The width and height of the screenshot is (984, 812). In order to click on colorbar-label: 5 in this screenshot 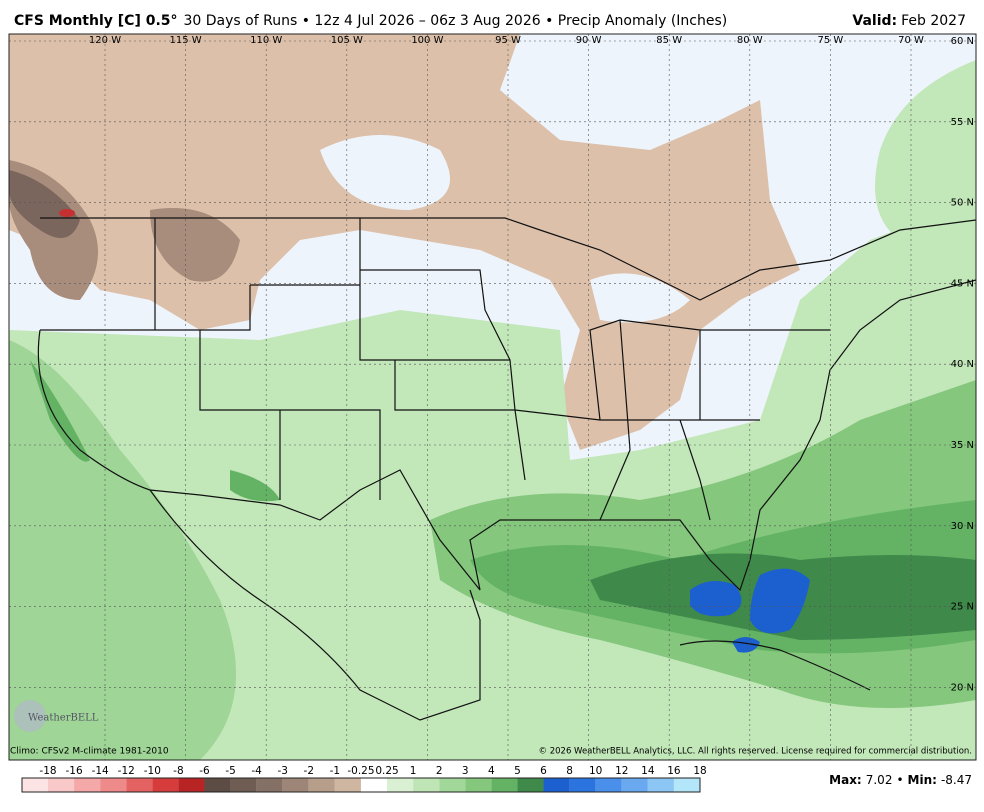, I will do `click(517, 771)`.